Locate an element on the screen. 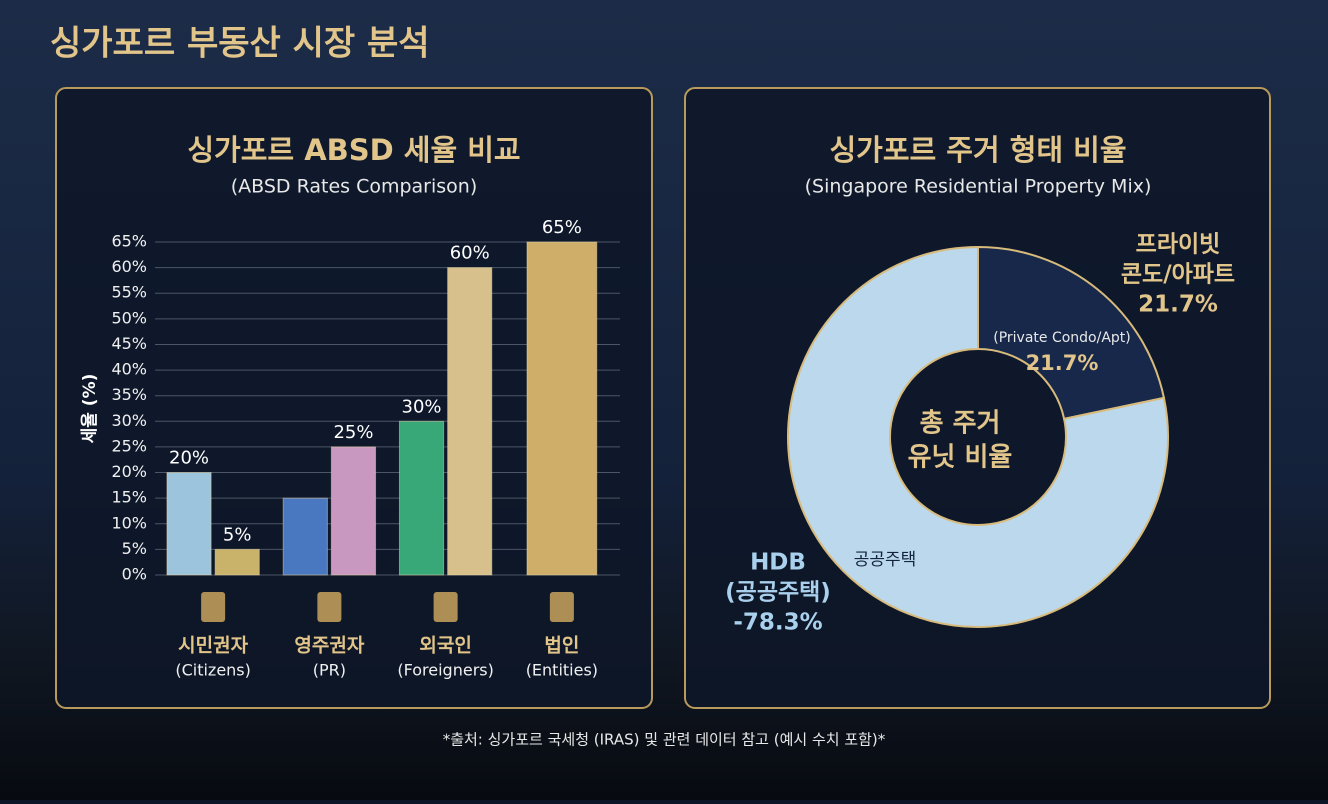 This screenshot has width=1328, height=804. y-tick-label: 40% is located at coordinates (129, 369).